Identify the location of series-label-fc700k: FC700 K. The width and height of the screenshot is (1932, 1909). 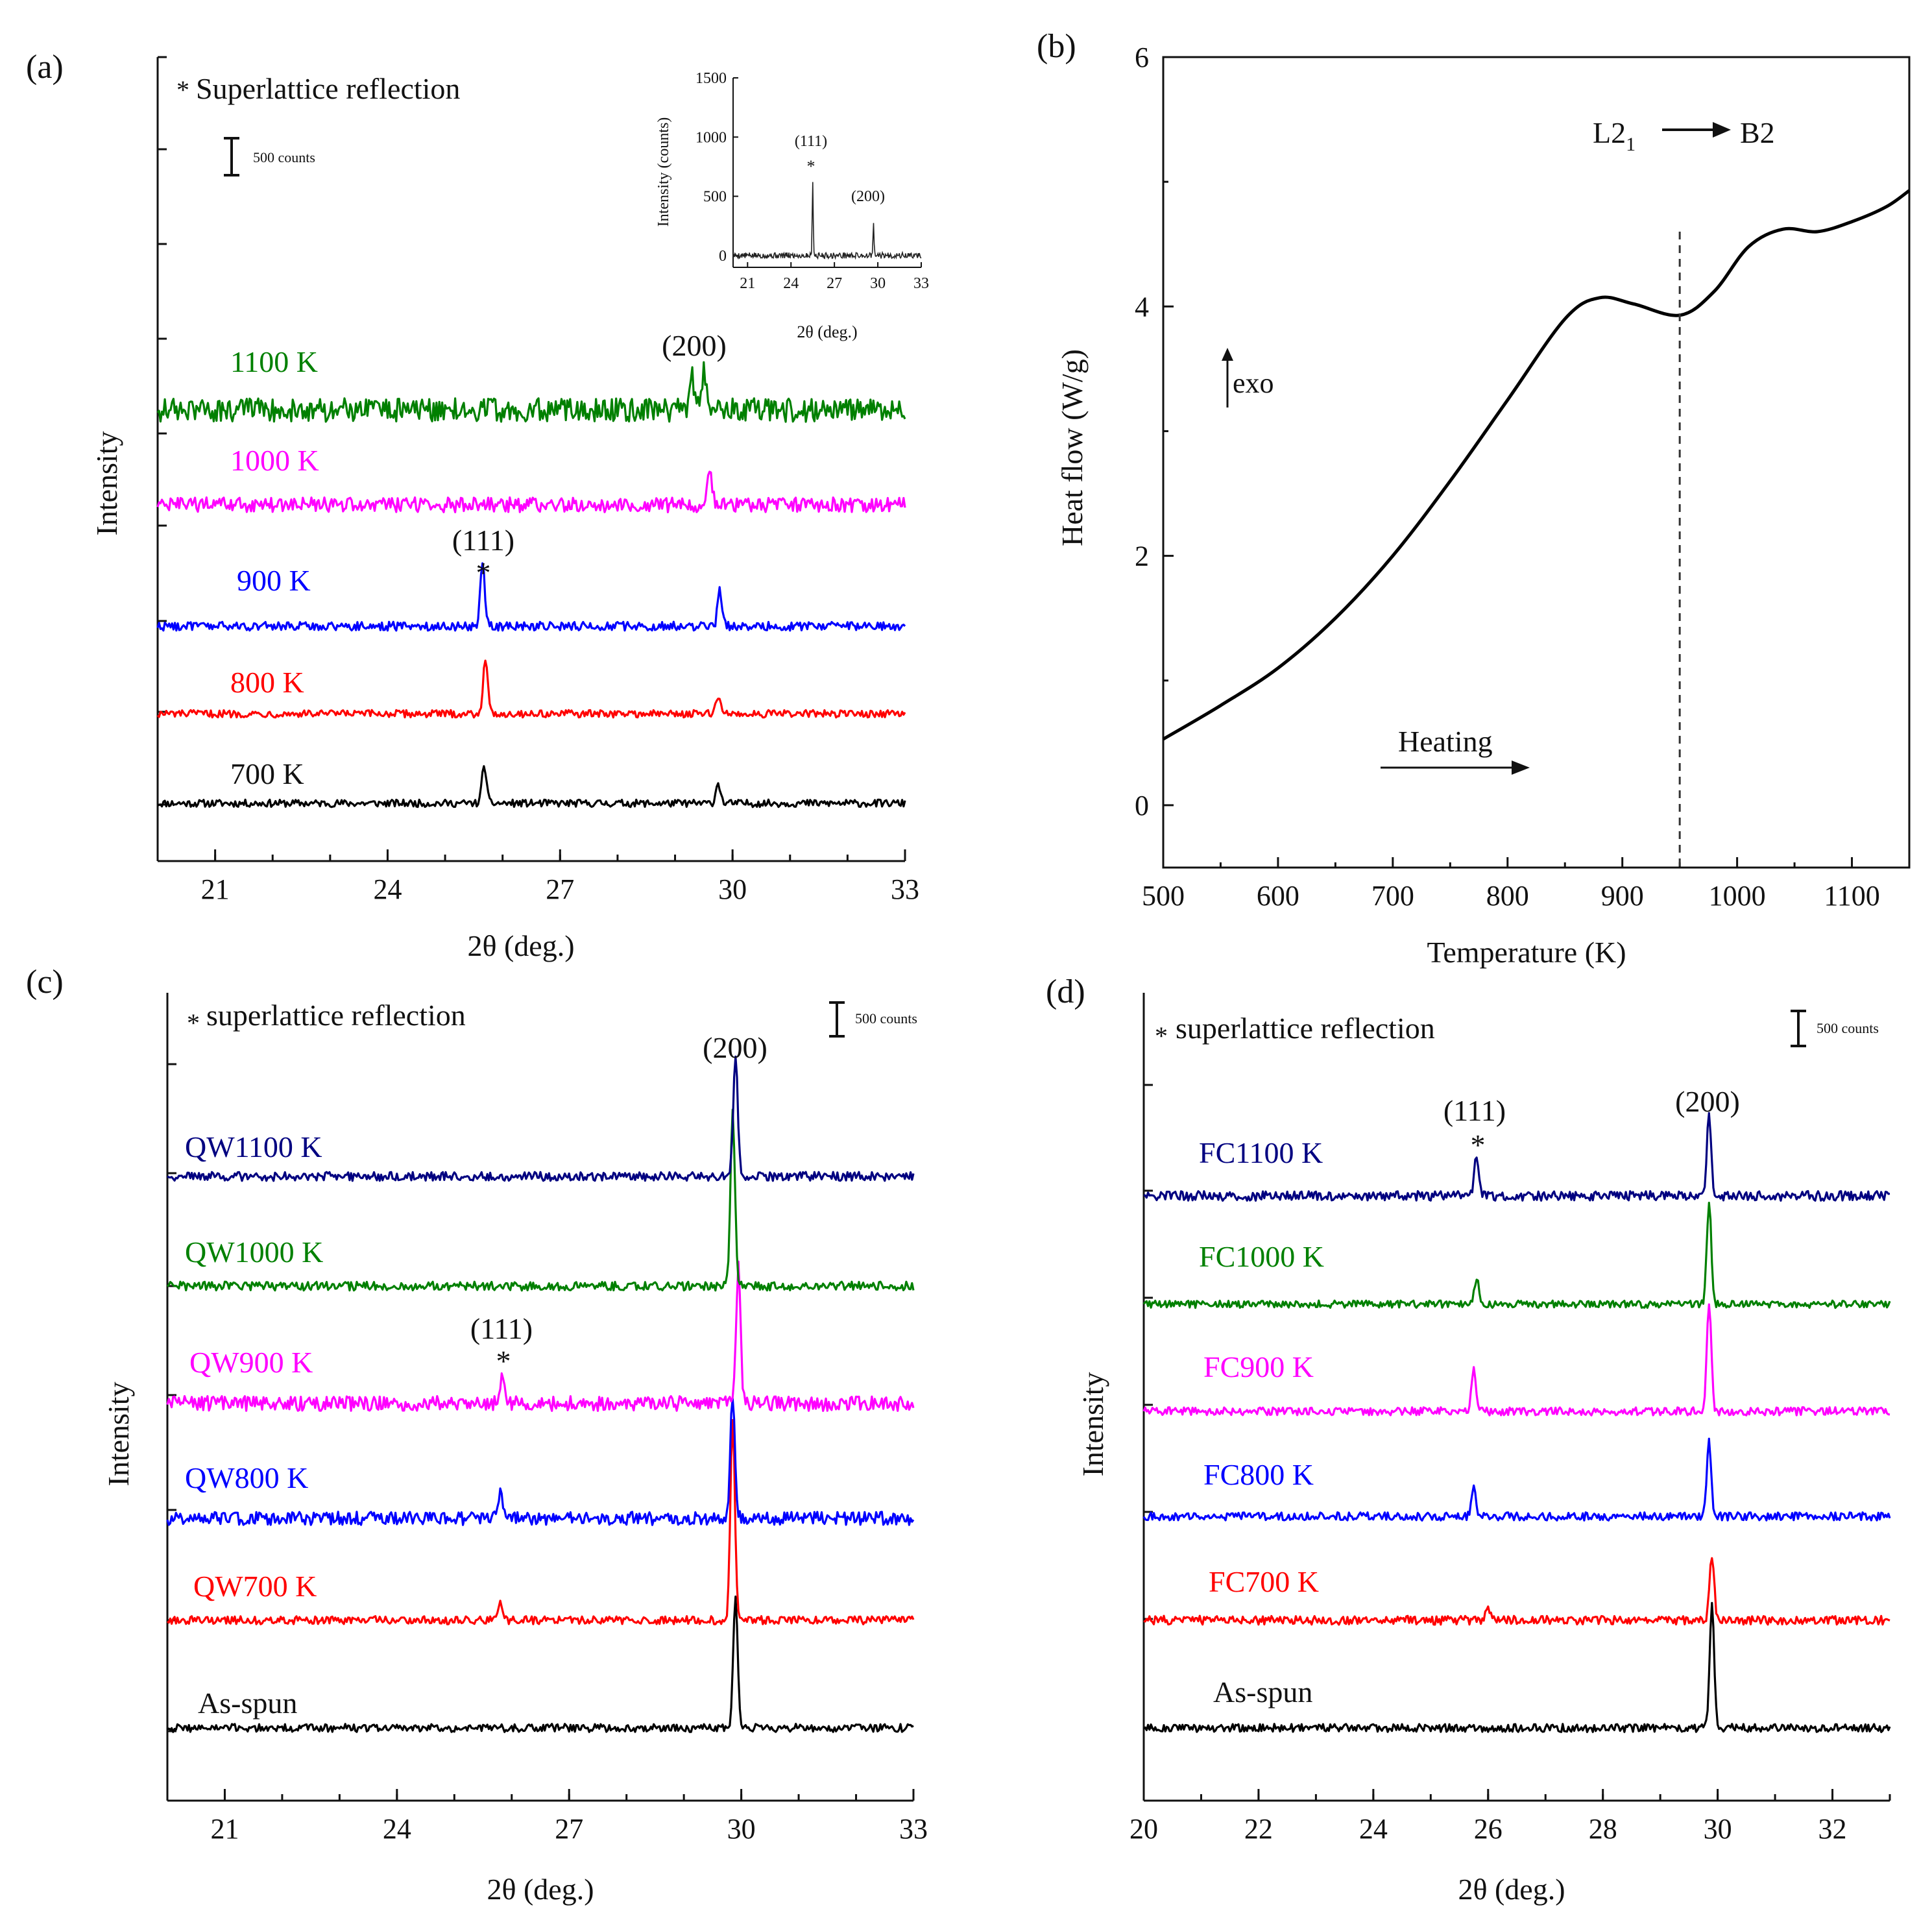
(1264, 1581).